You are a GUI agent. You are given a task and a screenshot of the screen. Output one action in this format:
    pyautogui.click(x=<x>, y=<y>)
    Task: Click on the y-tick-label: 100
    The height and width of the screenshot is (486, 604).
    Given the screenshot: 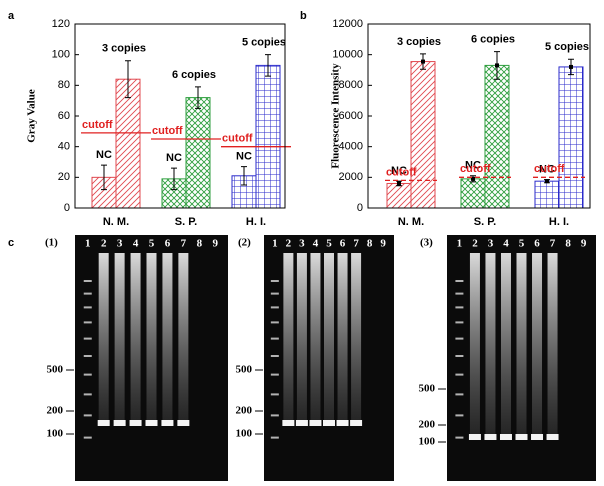 What is the action you would take?
    pyautogui.click(x=61, y=55)
    